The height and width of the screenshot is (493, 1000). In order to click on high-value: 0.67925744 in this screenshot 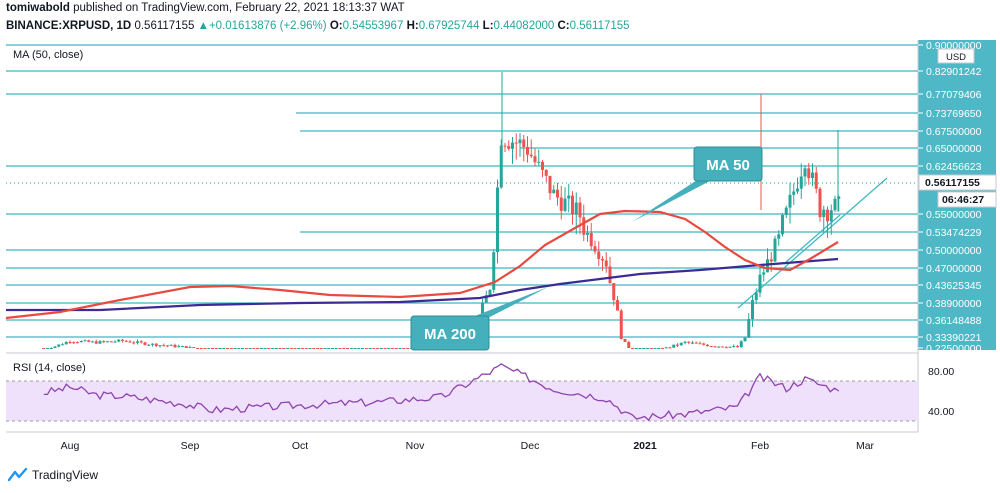, I will do `click(449, 26)`.